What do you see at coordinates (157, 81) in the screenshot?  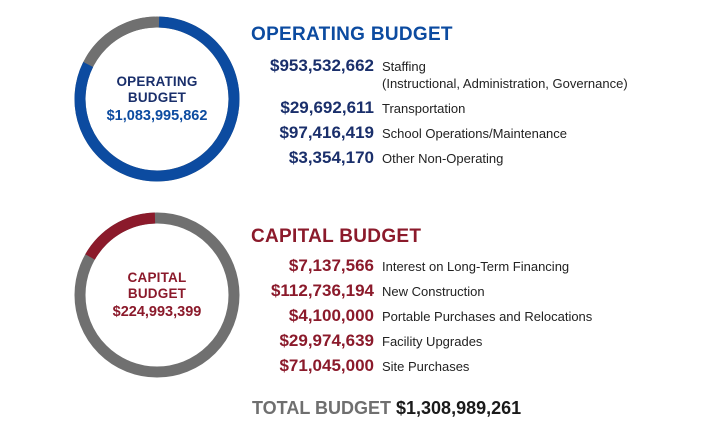 I see `operating-donut-line1: OPERATING` at bounding box center [157, 81].